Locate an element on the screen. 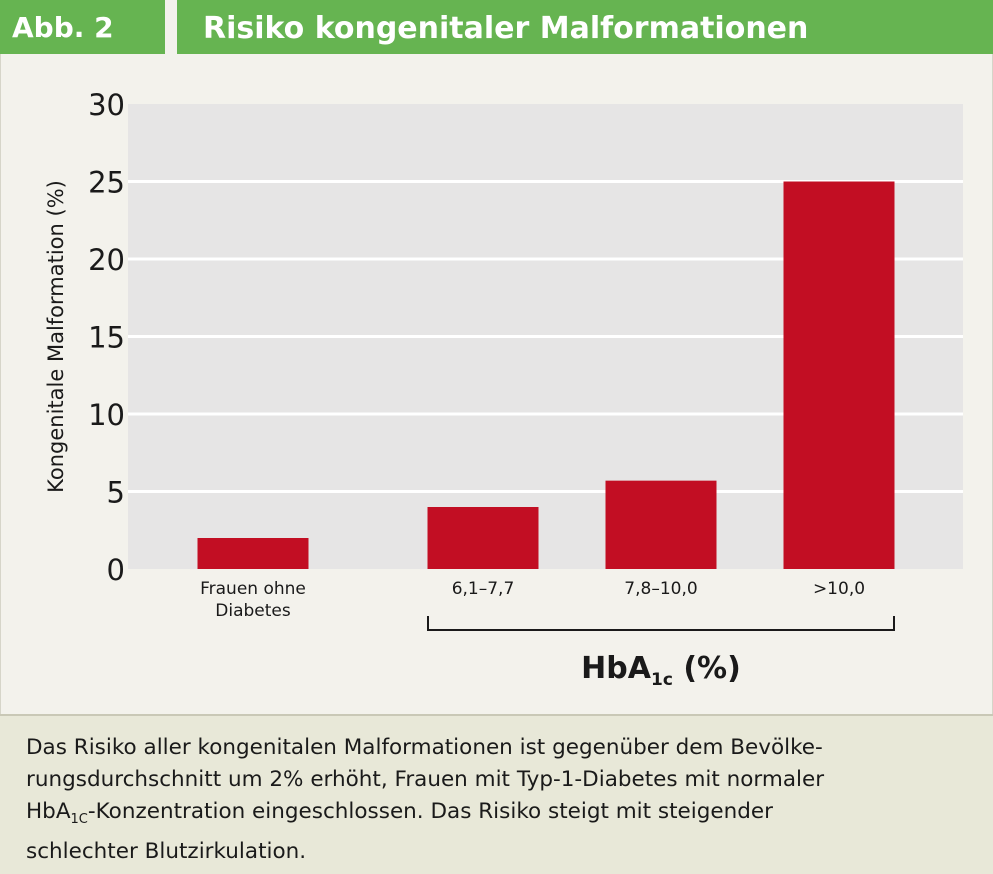 This screenshot has width=993, height=874. figure-title: Risiko kongenitaler Malformationen is located at coordinates (585, 27).